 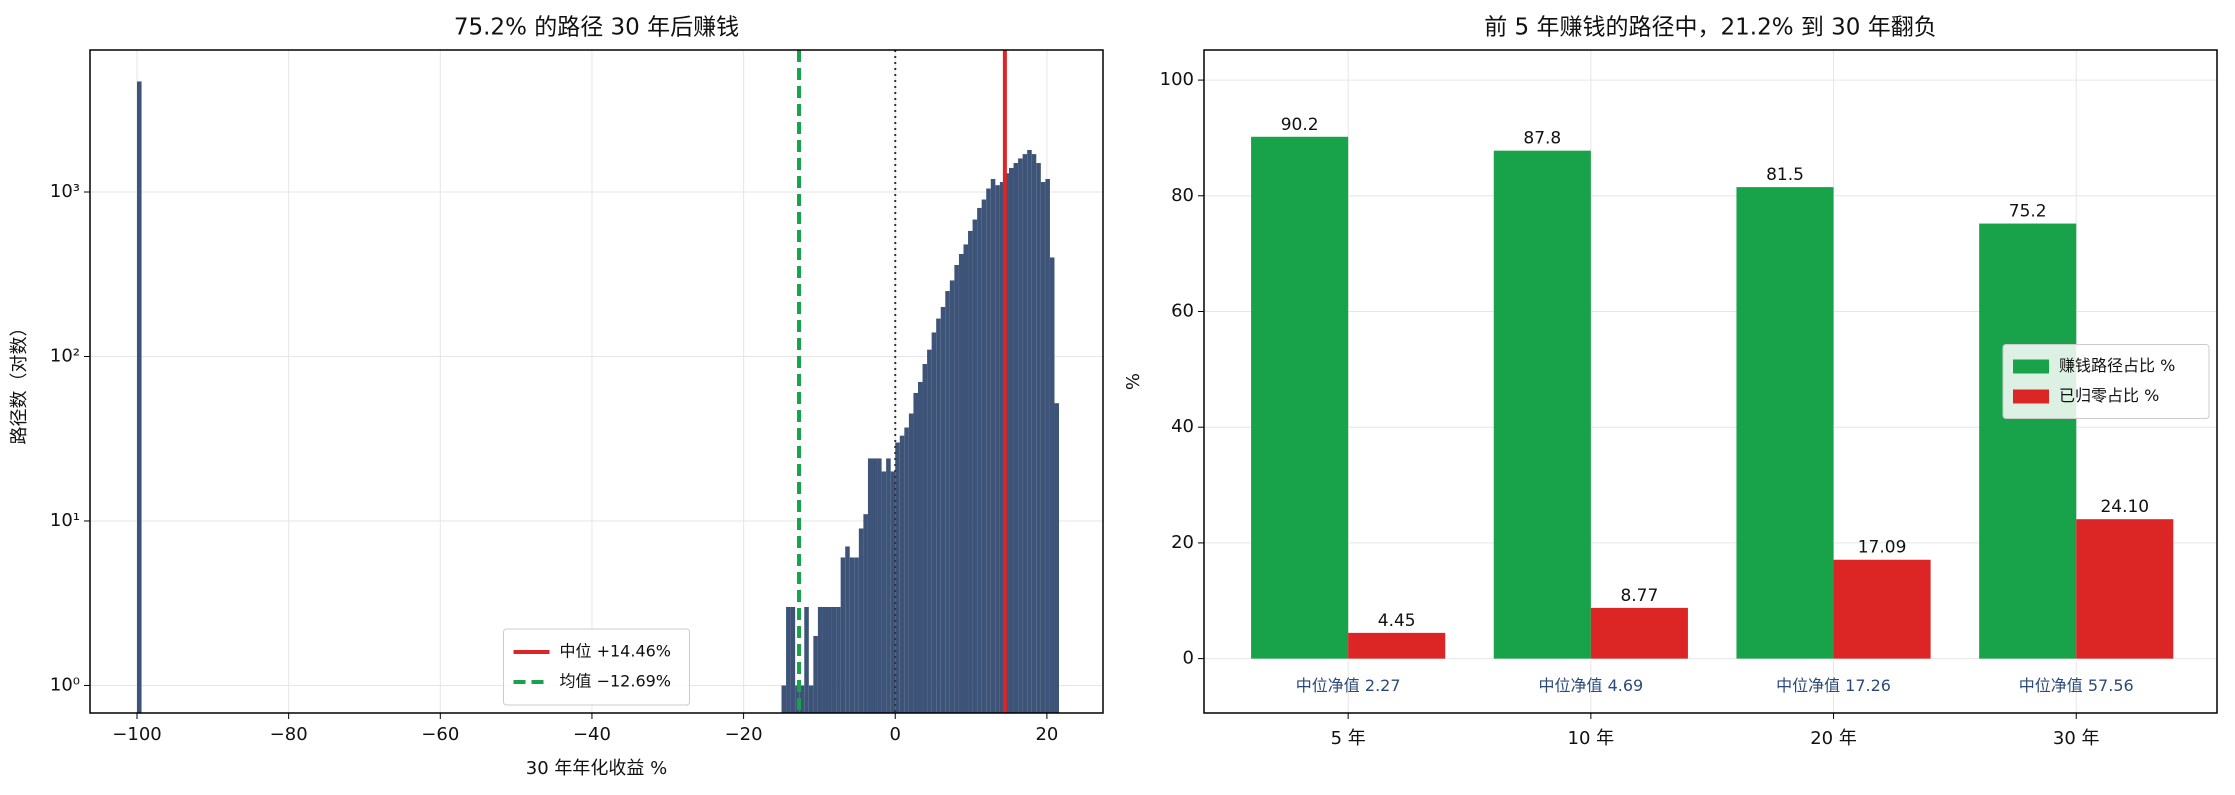 I want to click on x-tick-label: −40, so click(x=592, y=734).